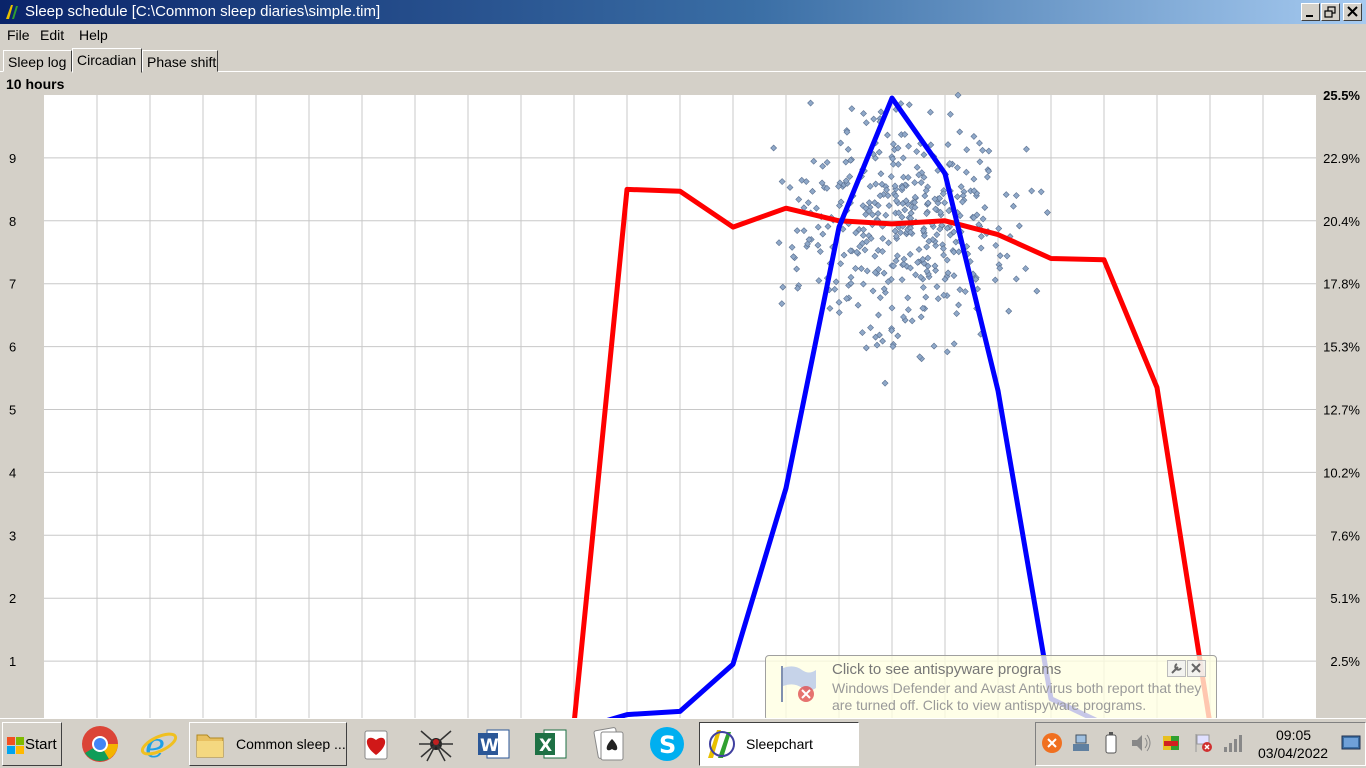 This screenshot has width=1366, height=768. What do you see at coordinates (159, 744) in the screenshot?
I see `internet-explorer-icon: e` at bounding box center [159, 744].